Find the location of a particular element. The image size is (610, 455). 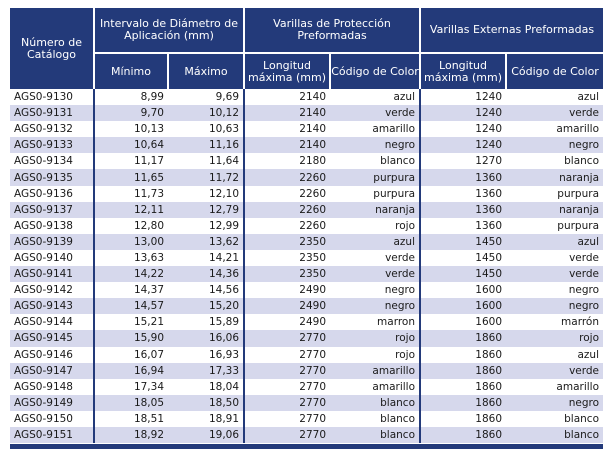

cell-minimum: 14,57 is located at coordinates (131, 306).